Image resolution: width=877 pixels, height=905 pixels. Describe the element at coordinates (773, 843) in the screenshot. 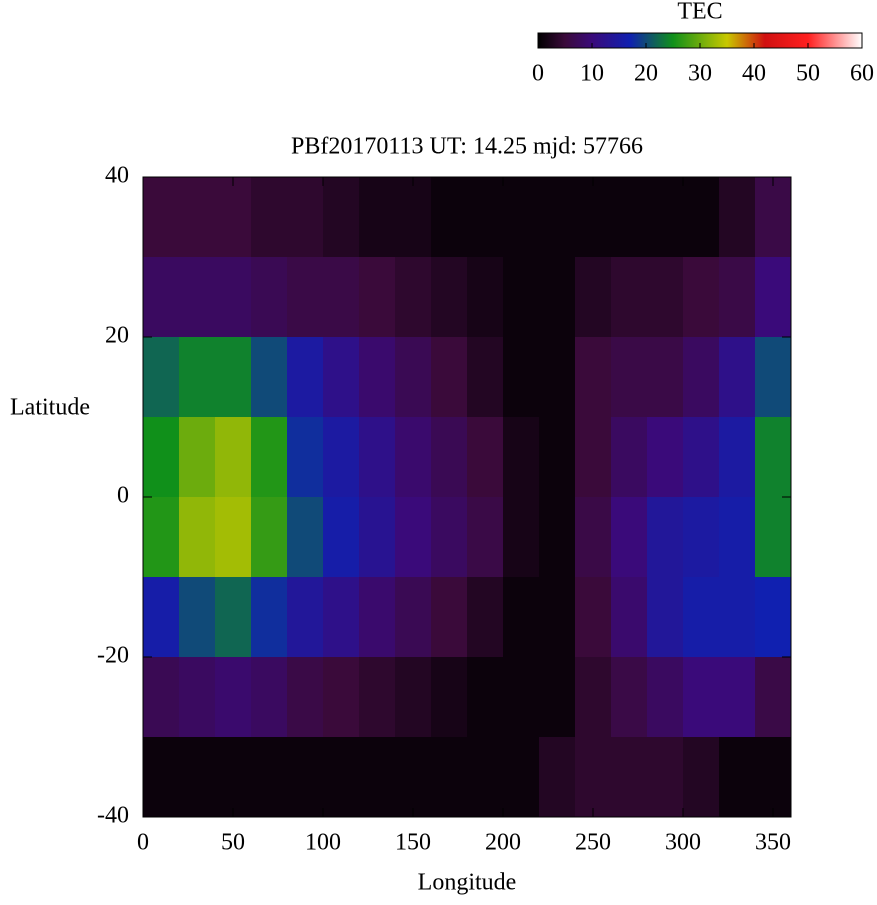

I see `x-tick-label: 350` at that location.